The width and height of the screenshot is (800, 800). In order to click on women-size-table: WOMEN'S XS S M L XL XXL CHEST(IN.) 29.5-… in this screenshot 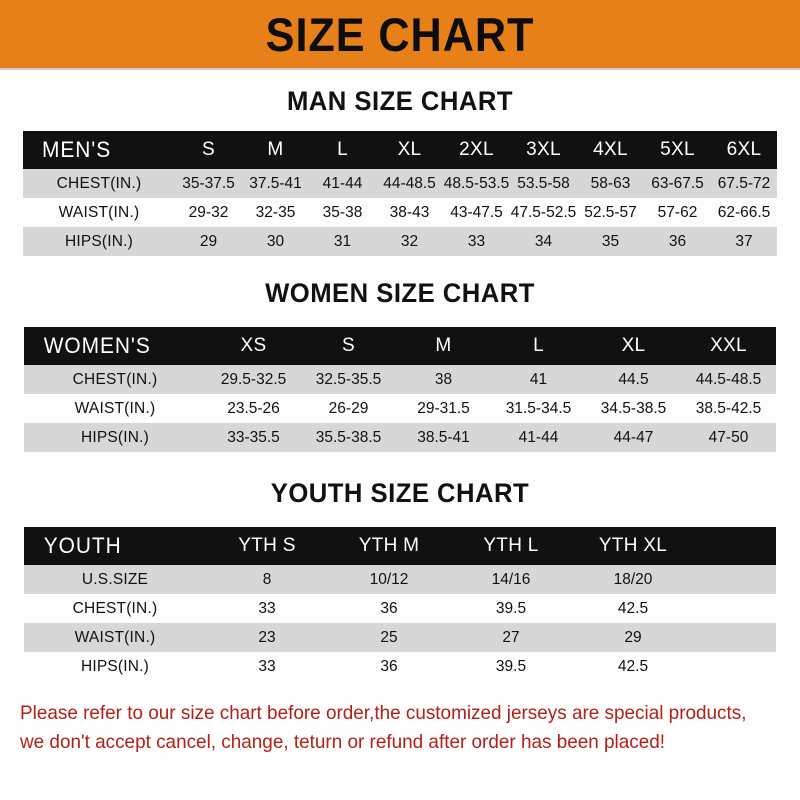, I will do `click(400, 389)`.